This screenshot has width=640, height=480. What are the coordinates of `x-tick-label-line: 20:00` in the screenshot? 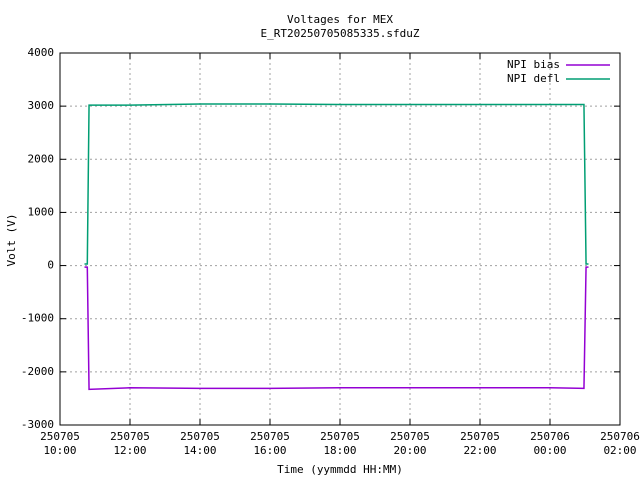 It's located at (409, 450).